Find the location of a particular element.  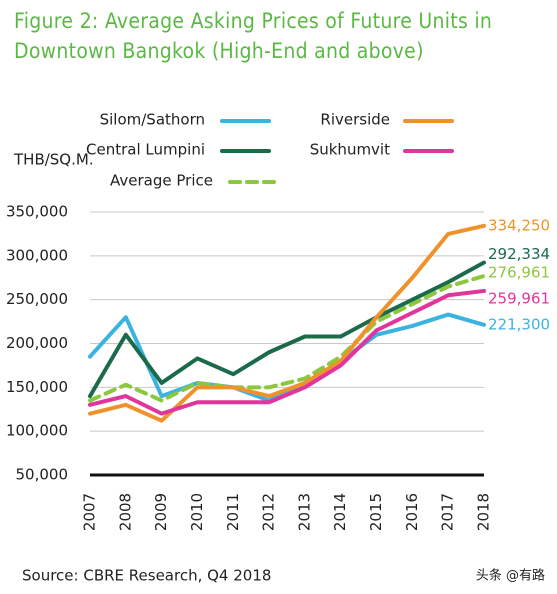

y-tick-label: 250,000 is located at coordinates (37, 299).